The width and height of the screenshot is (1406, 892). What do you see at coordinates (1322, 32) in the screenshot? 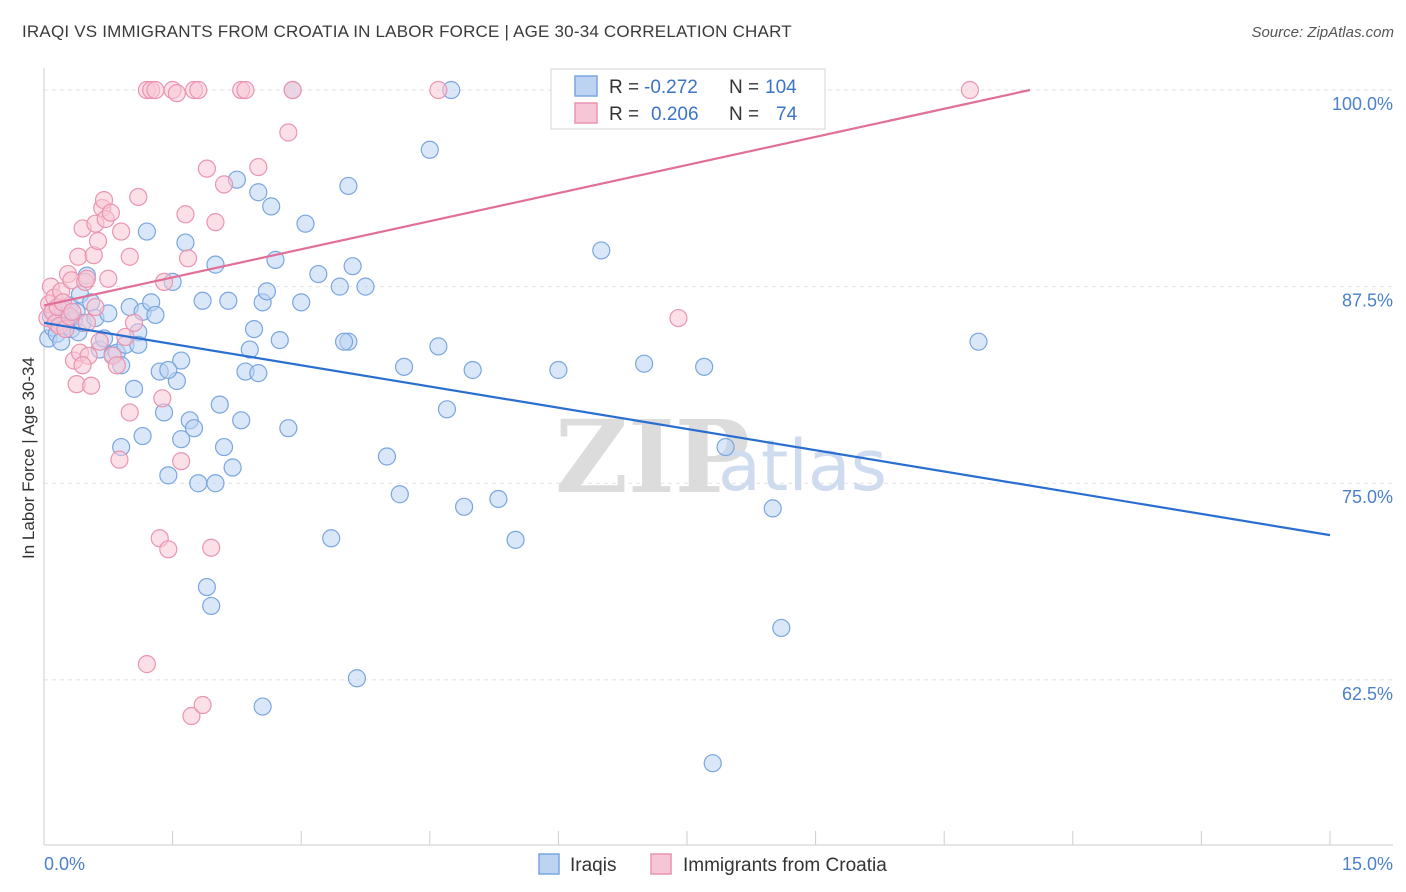
I see `chart-source: Source: ZipAtlas.com` at bounding box center [1322, 32].